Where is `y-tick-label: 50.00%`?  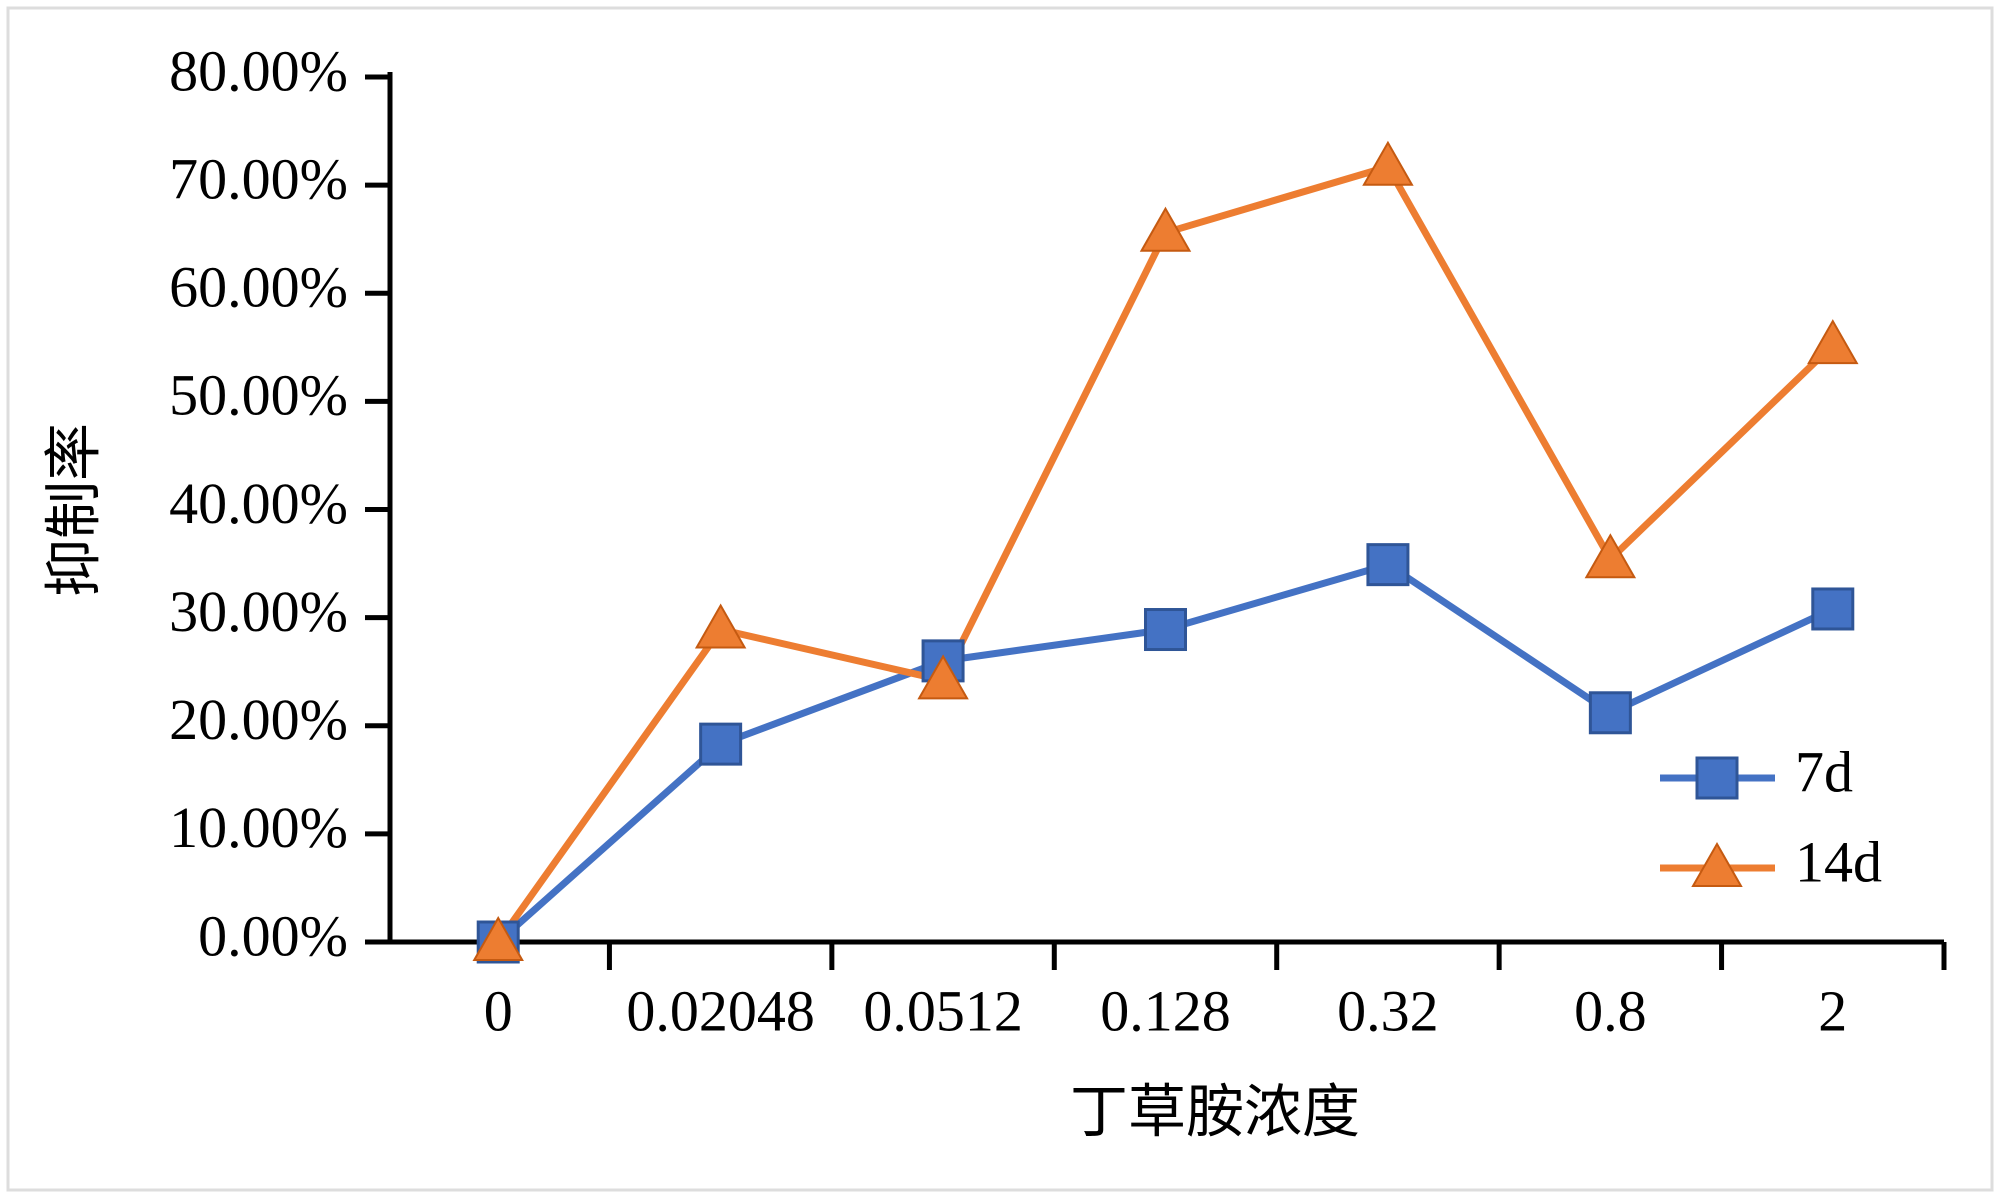 y-tick-label: 50.00% is located at coordinates (258, 395).